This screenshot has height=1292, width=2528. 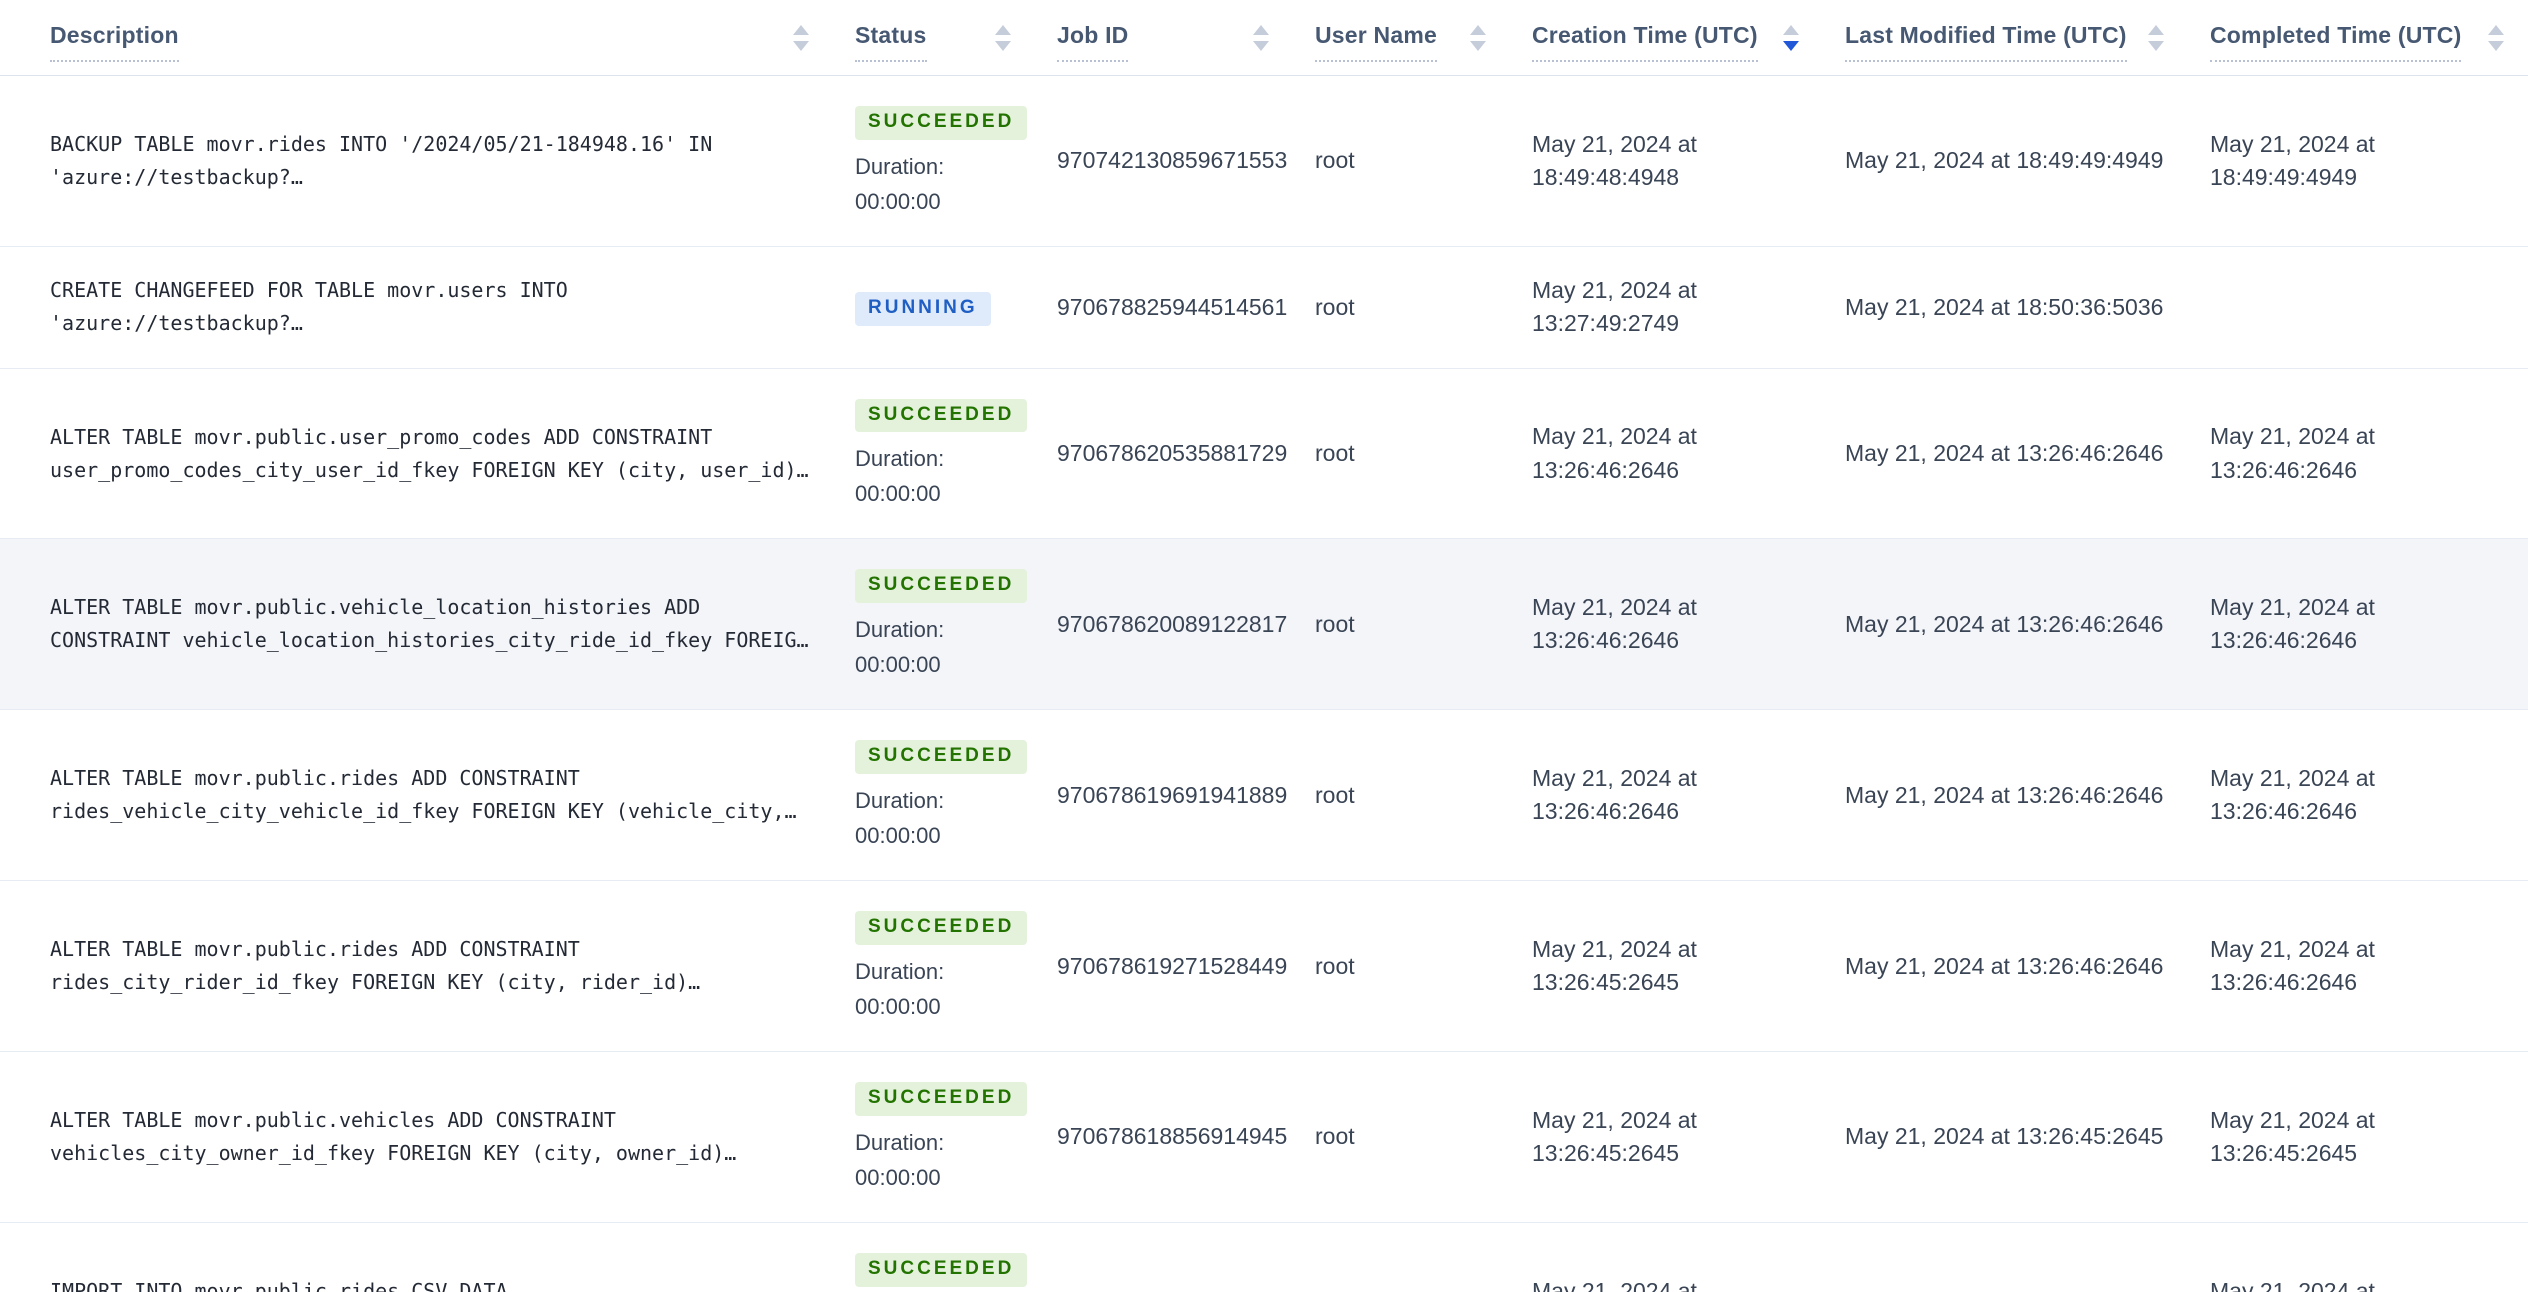 I want to click on column-header-label: Creation Time (UTC), so click(x=1645, y=42).